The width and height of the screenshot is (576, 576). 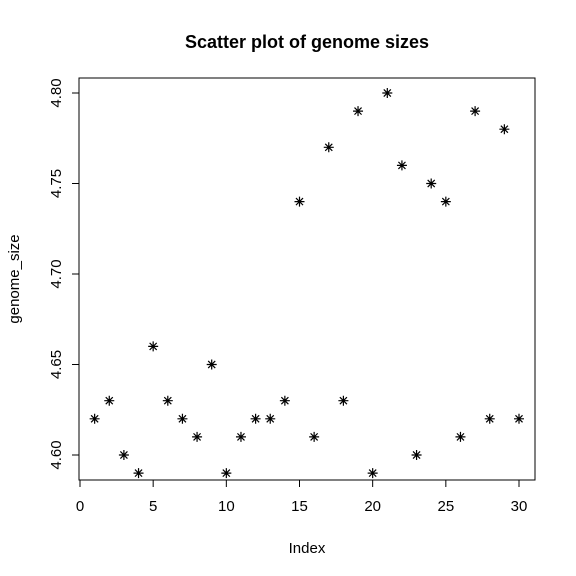 What do you see at coordinates (307, 548) in the screenshot?
I see `x-axis-label: Index` at bounding box center [307, 548].